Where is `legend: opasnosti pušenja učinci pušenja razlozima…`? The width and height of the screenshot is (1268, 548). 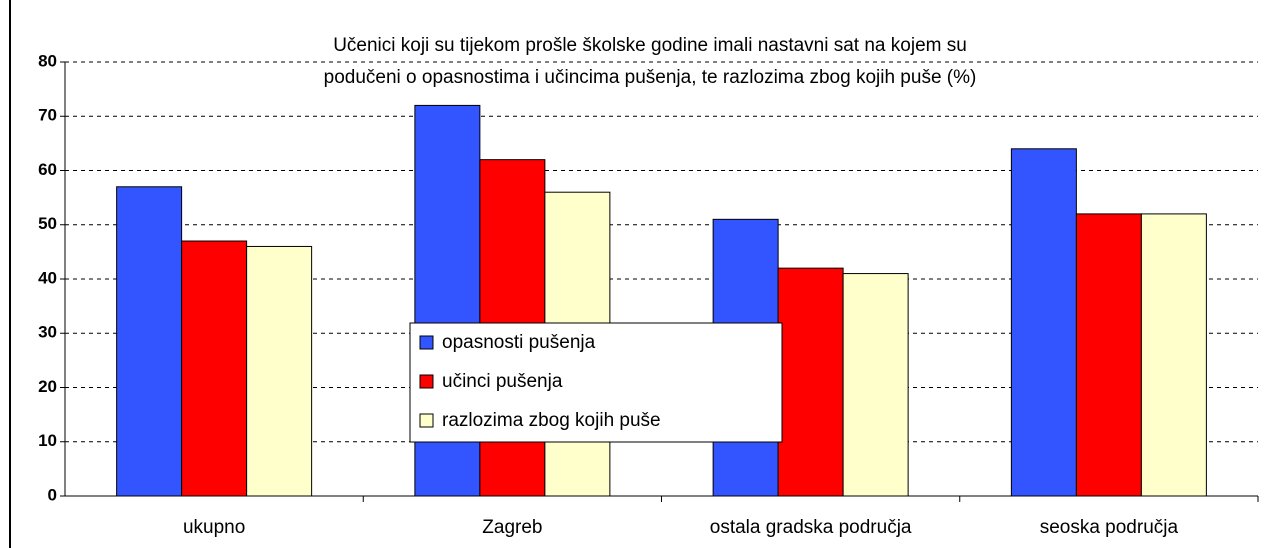
legend: opasnosti pušenja učinci pušenja razlozima… is located at coordinates (596, 382).